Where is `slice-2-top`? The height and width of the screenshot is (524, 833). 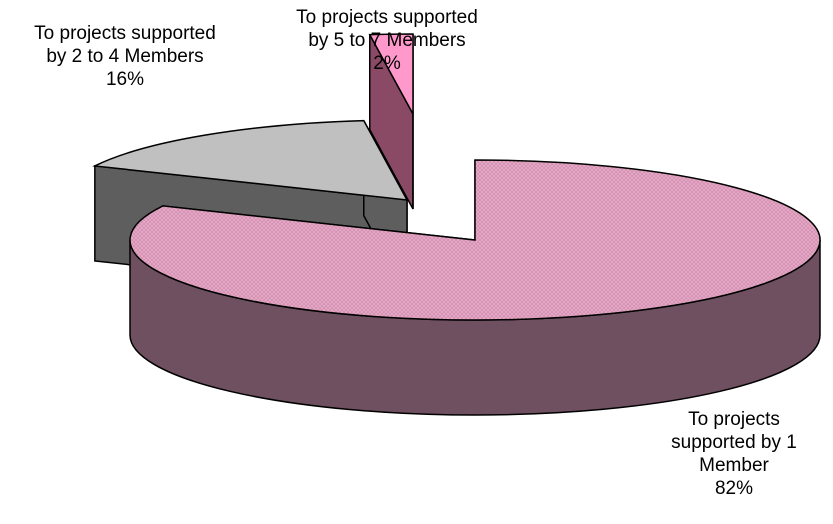
slice-2-top is located at coordinates (250, 160).